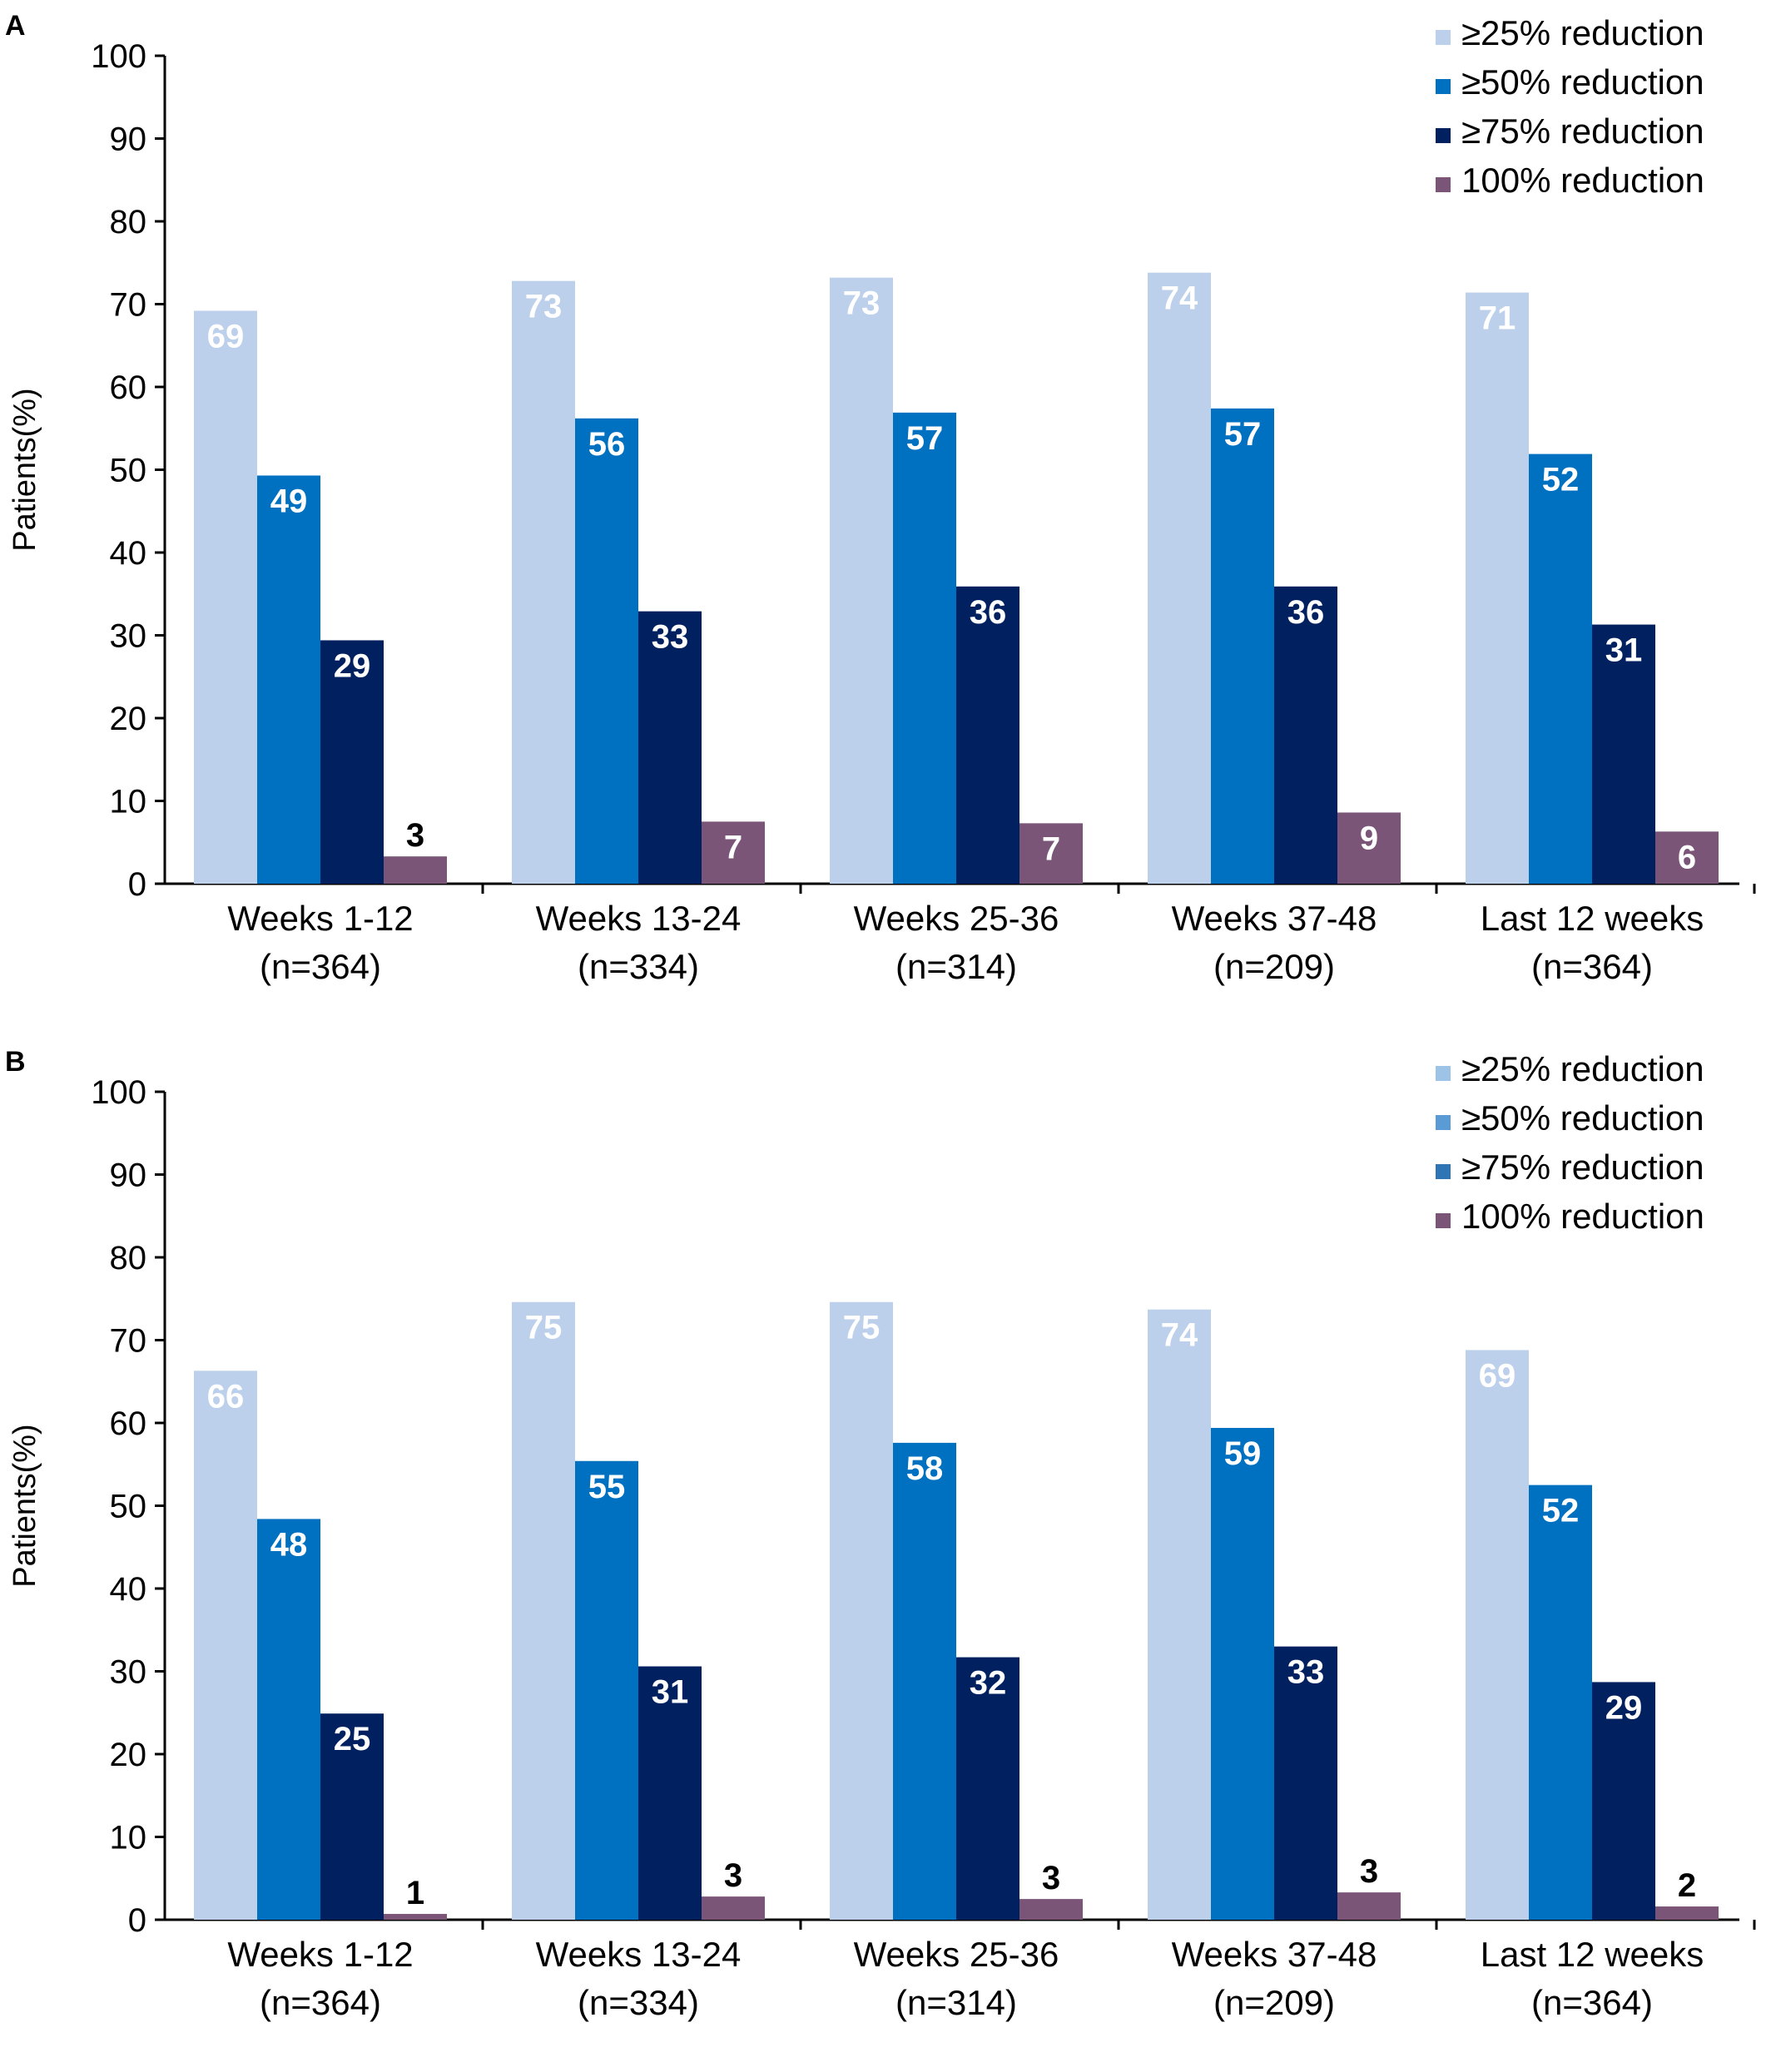 The width and height of the screenshot is (1771, 2072). What do you see at coordinates (1179, 1335) in the screenshot?
I see `data-label: 74` at bounding box center [1179, 1335].